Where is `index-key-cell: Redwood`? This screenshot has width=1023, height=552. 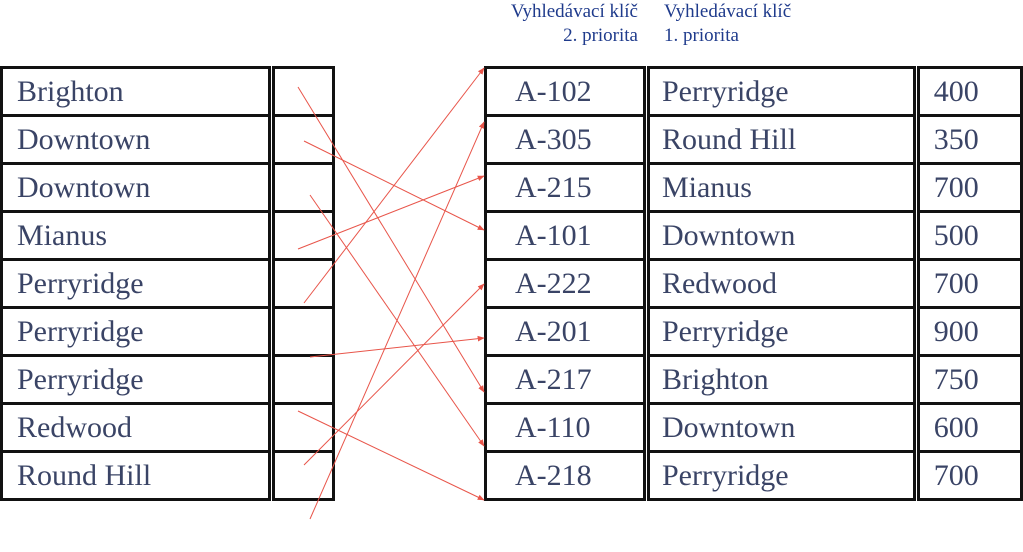 index-key-cell: Redwood is located at coordinates (135, 427).